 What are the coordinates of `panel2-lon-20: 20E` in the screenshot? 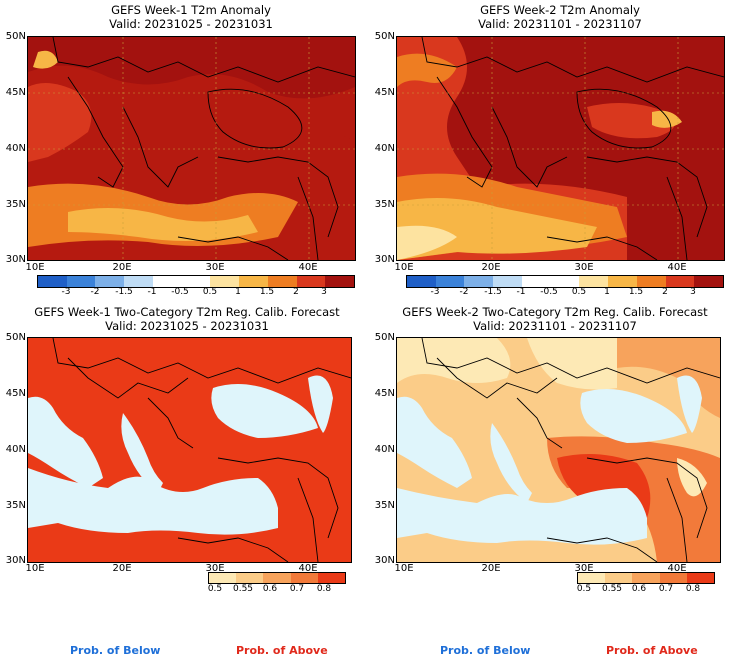 It's located at (491, 267).